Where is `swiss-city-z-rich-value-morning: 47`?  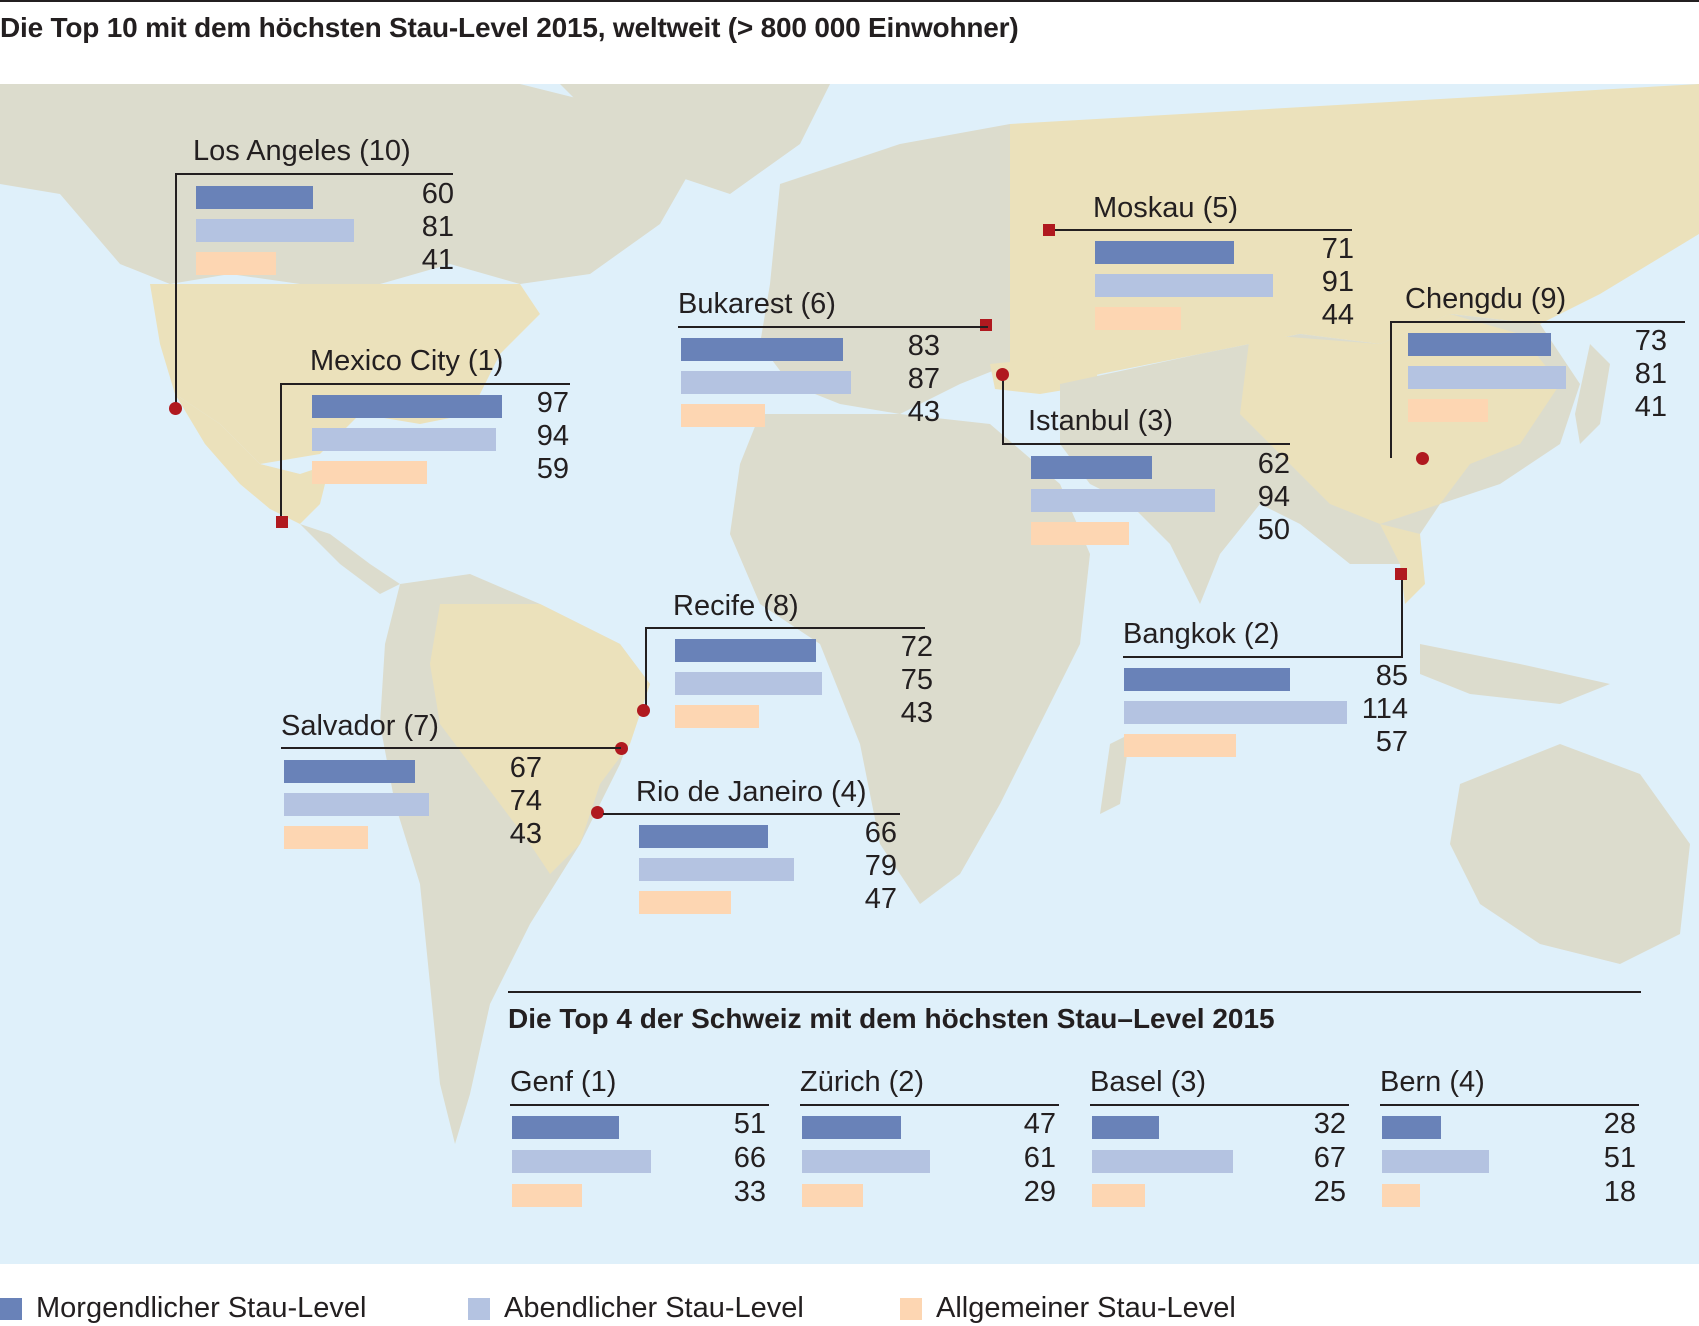
swiss-city-z-rich-value-morning: 47 is located at coordinates (1039, 1124).